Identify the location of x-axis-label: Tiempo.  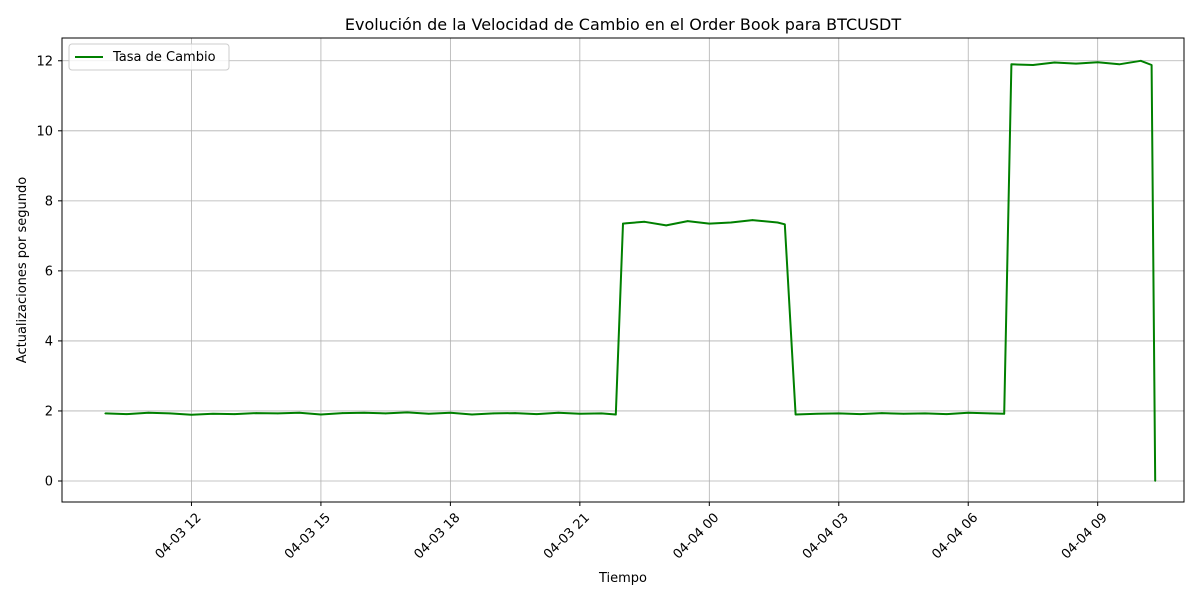
(622, 578).